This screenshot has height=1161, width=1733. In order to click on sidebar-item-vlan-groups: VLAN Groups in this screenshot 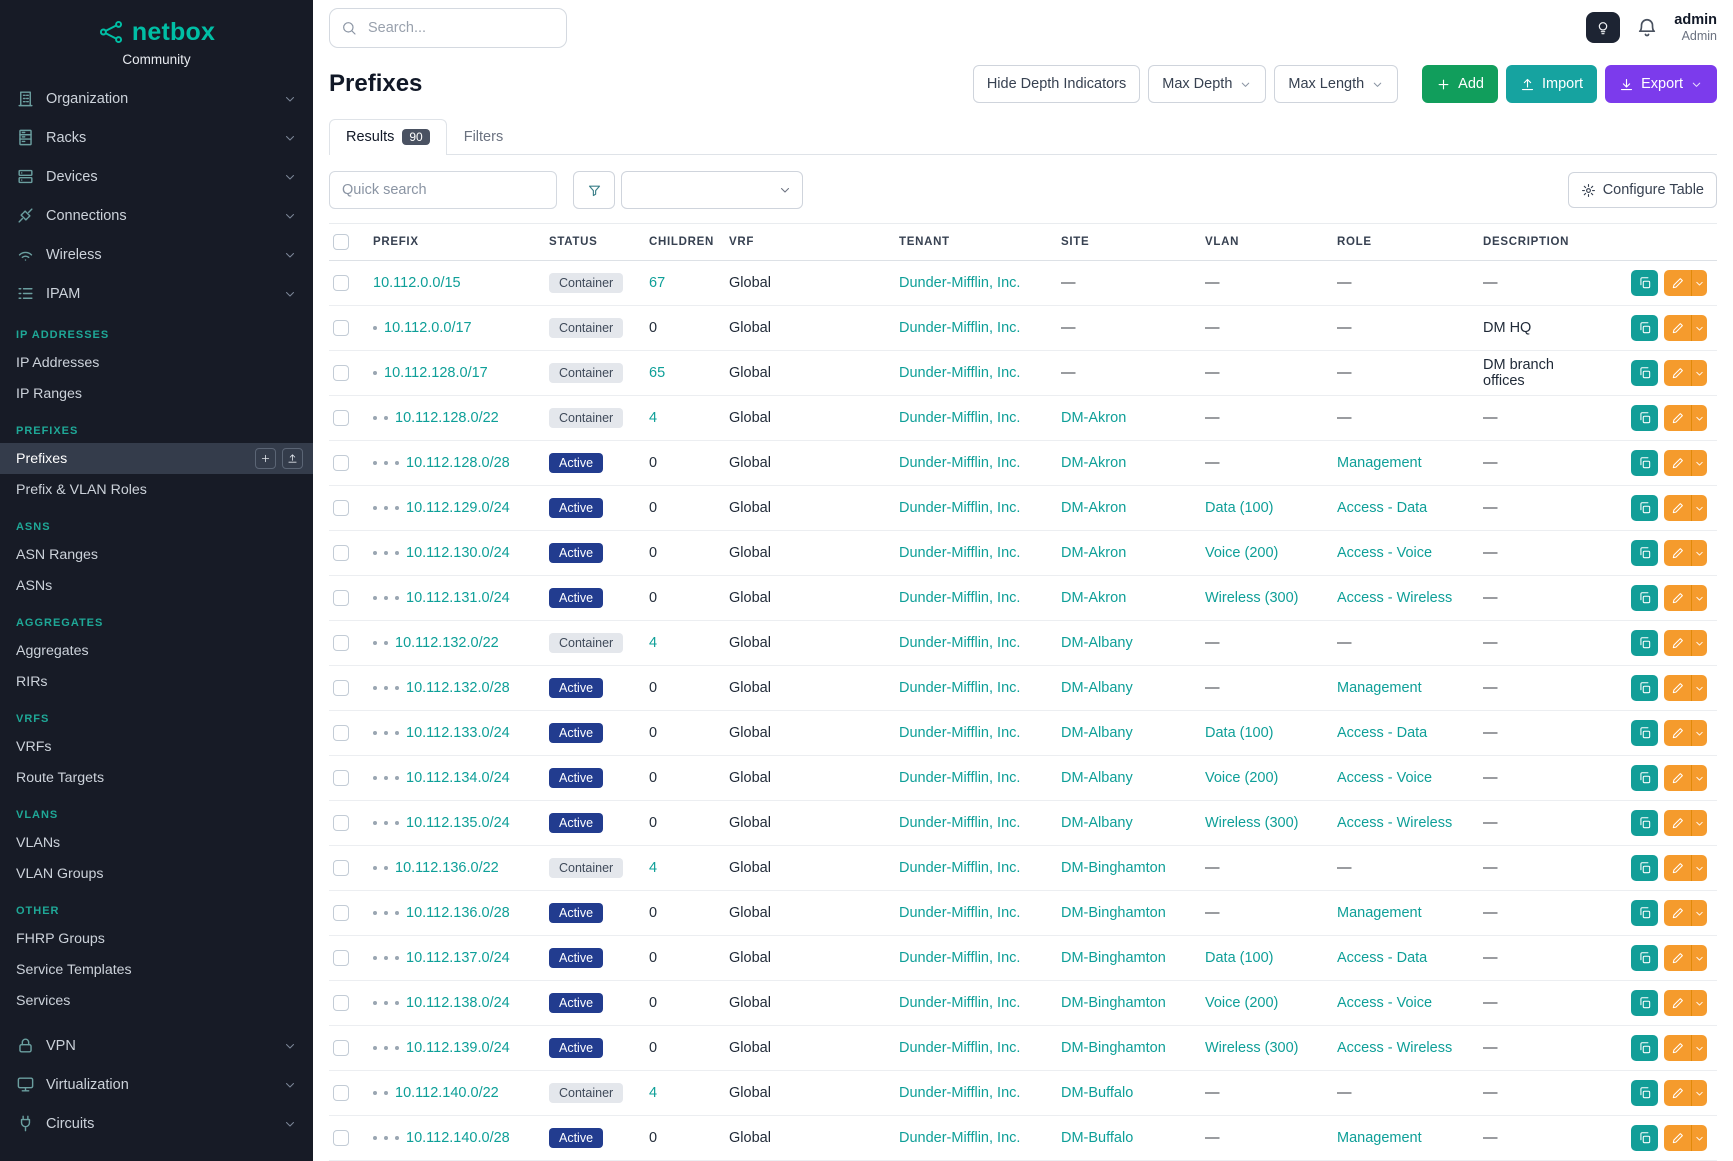, I will do `click(60, 873)`.